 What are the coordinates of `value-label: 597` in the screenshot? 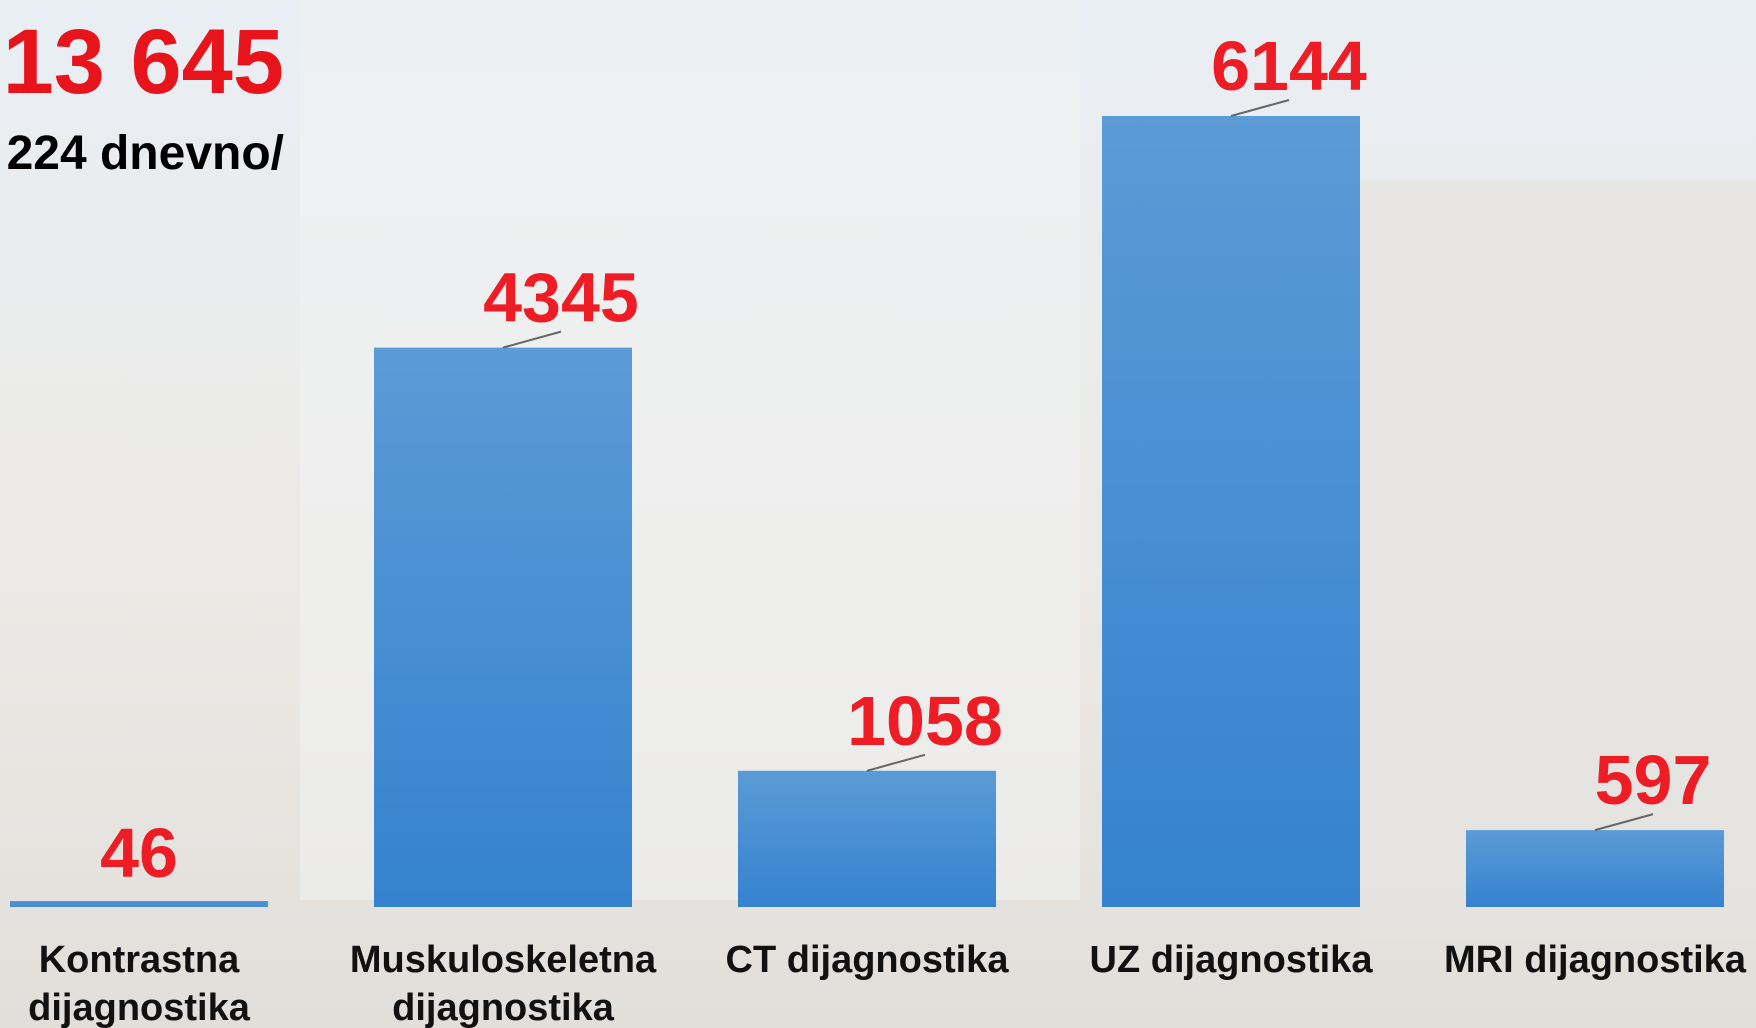 It's located at (1653, 780).